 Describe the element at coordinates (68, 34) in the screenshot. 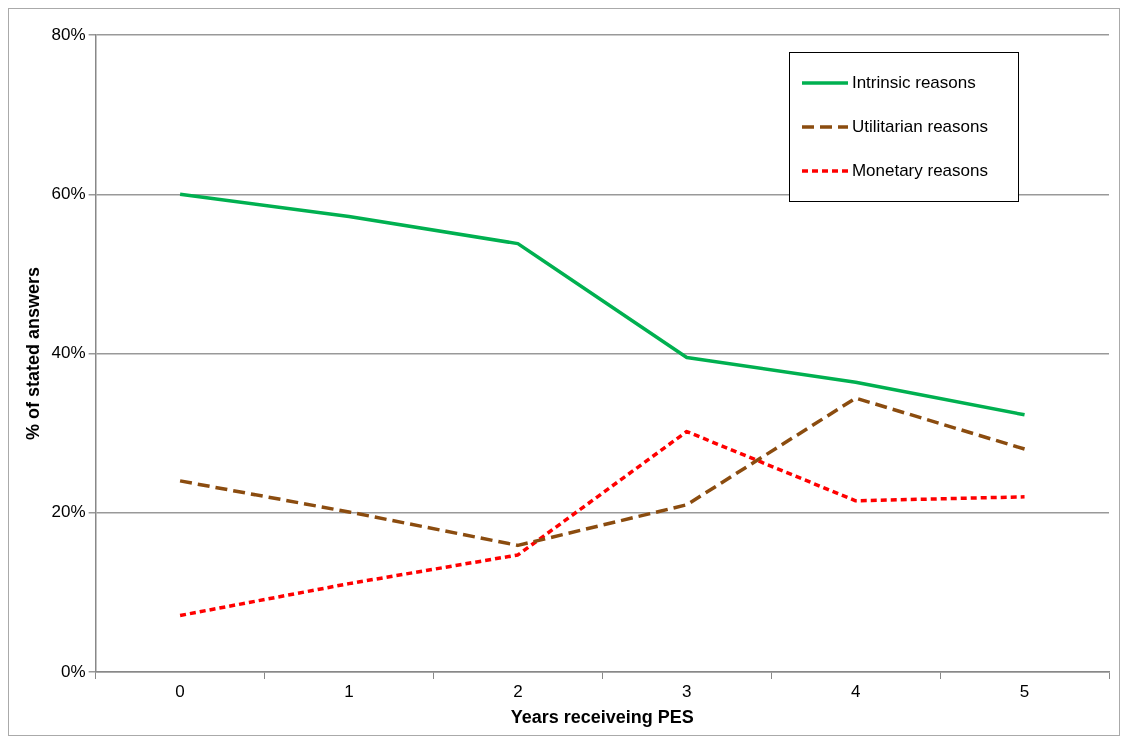

I see `y-tick-label: 80%` at that location.